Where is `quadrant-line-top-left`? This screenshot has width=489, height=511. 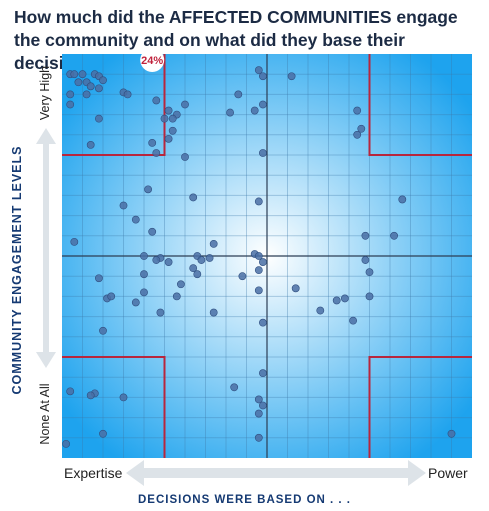
quadrant-line-top-left is located at coordinates (114, 105).